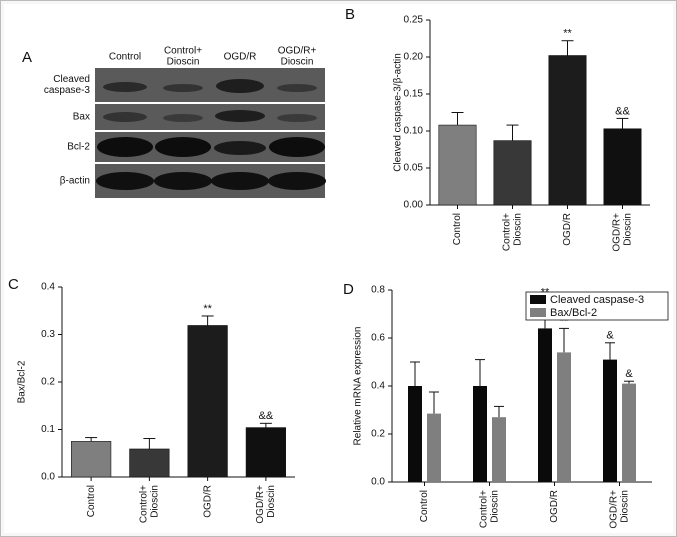  Describe the element at coordinates (240, 57) in the screenshot. I see `lane-label: OGD/R` at that location.